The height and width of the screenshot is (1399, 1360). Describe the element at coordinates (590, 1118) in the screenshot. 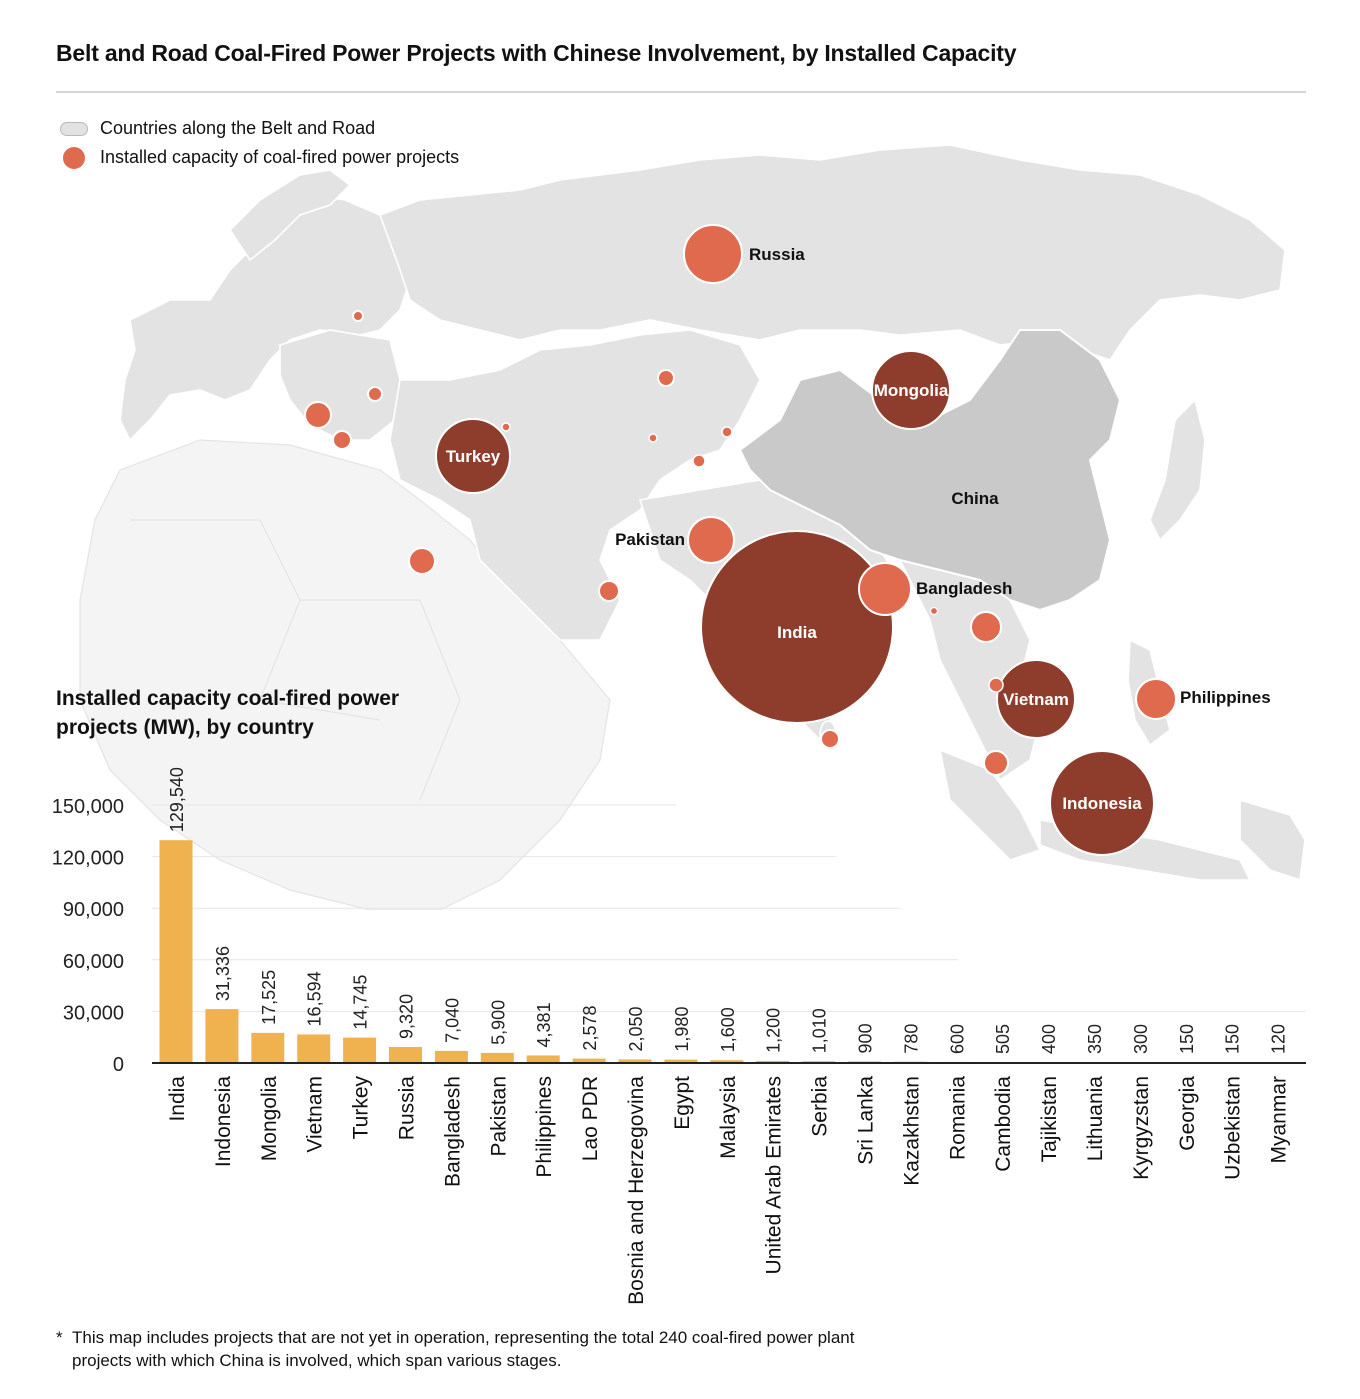

I see `category-label: Lao PDR` at that location.